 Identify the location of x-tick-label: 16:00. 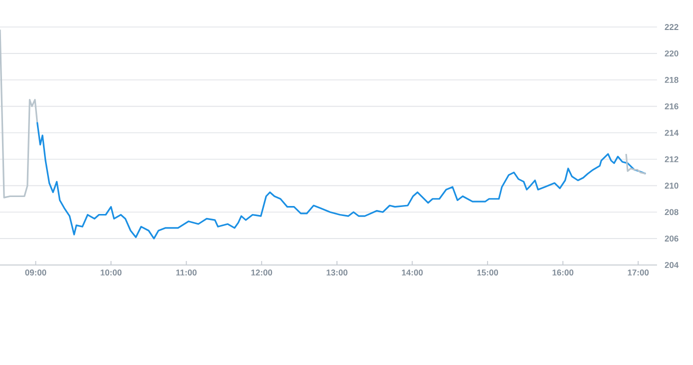
(563, 273).